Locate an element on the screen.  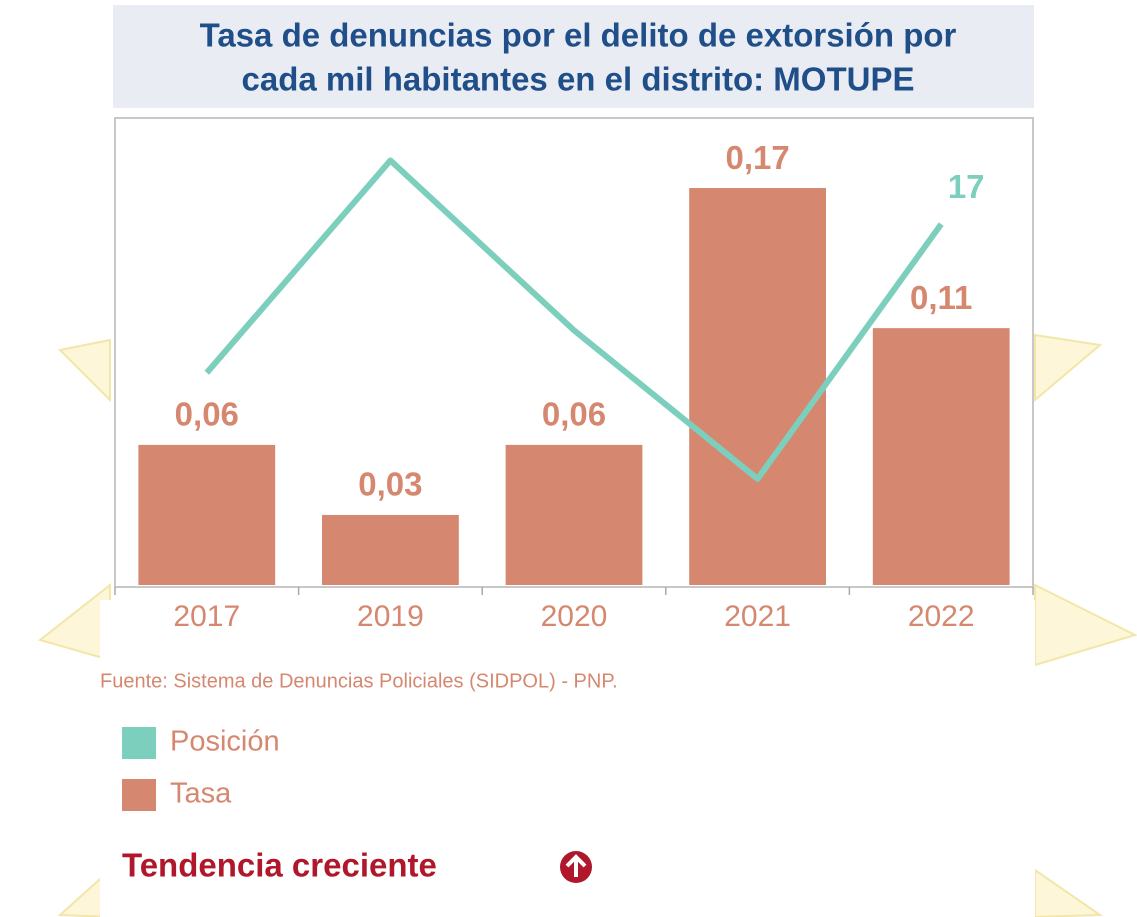
title-box is located at coordinates (573, 56).